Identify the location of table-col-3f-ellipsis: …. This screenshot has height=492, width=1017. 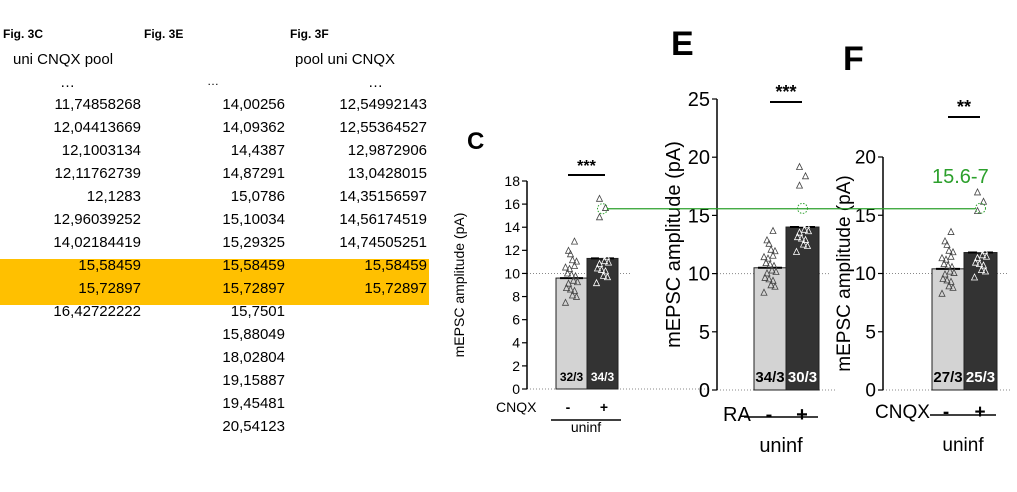
(375, 82).